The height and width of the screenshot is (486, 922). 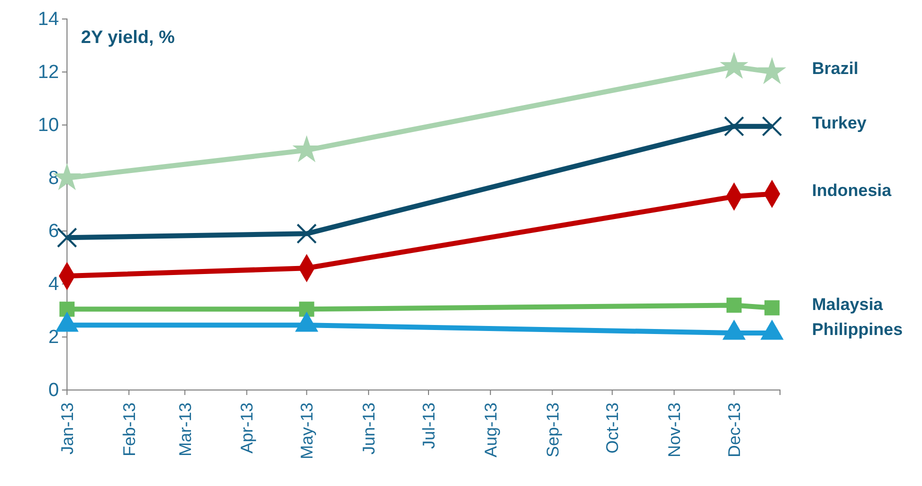 What do you see at coordinates (852, 190) in the screenshot?
I see `series-label: Indonesia` at bounding box center [852, 190].